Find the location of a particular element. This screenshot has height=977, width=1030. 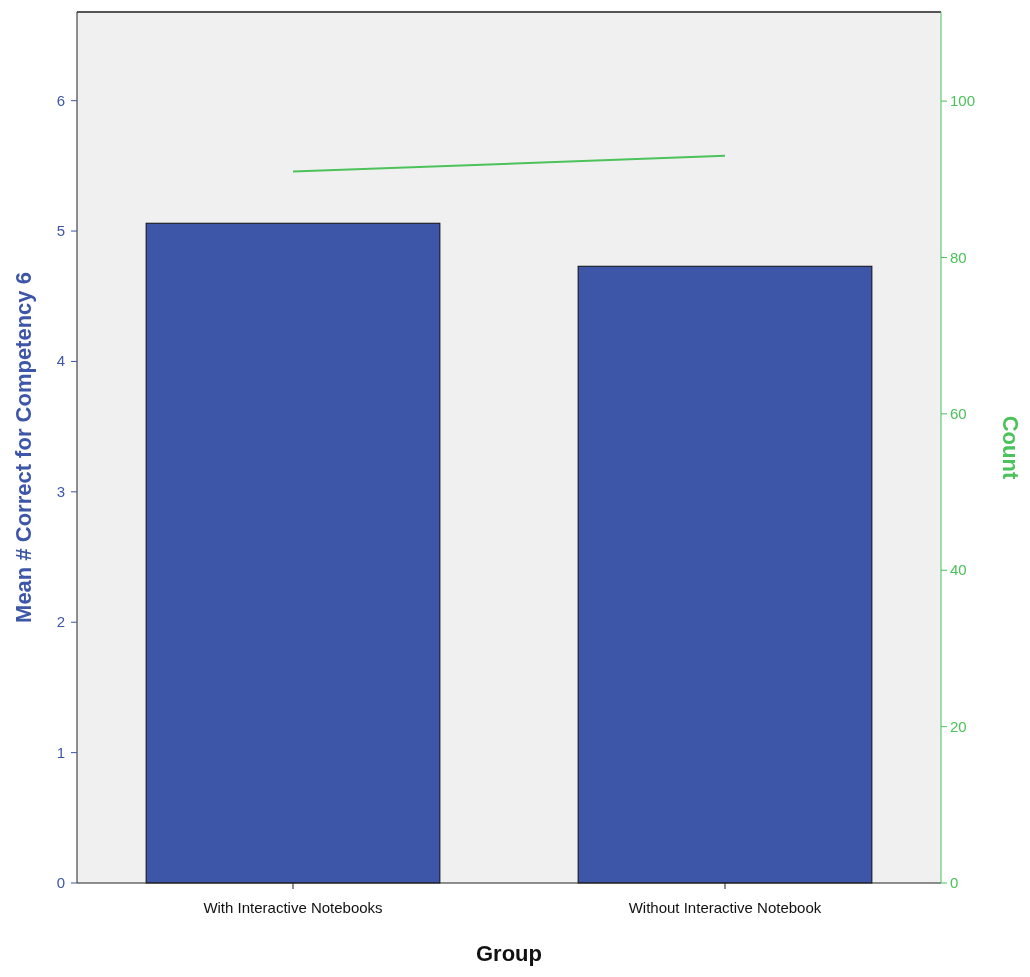

x-axis-title: Group is located at coordinates (509, 953).